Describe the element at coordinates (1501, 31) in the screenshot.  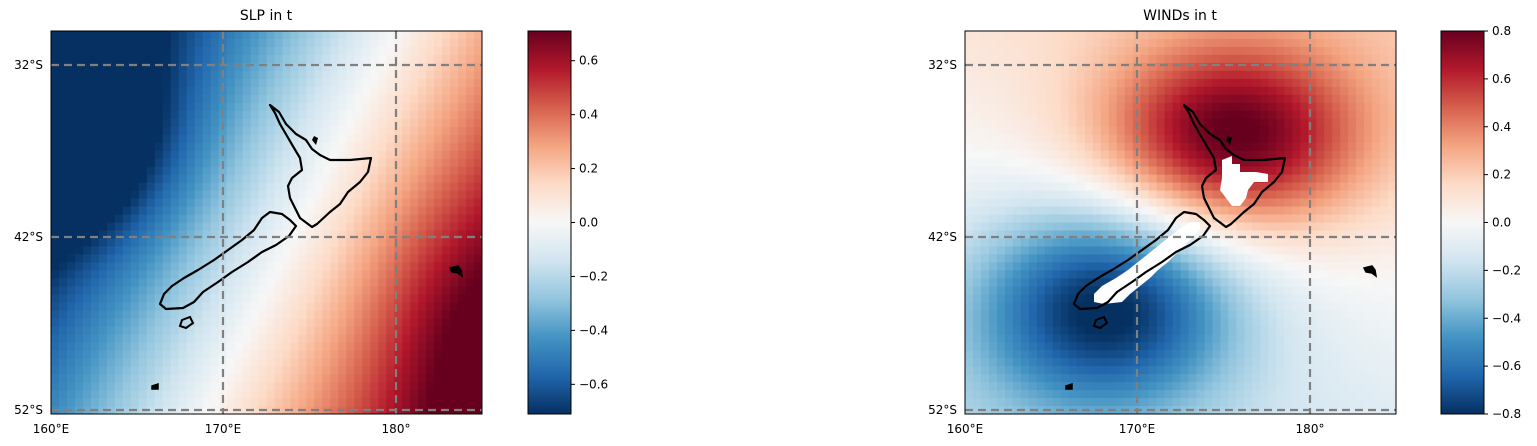
I see `colorbar-tick-label: 0.8` at that location.